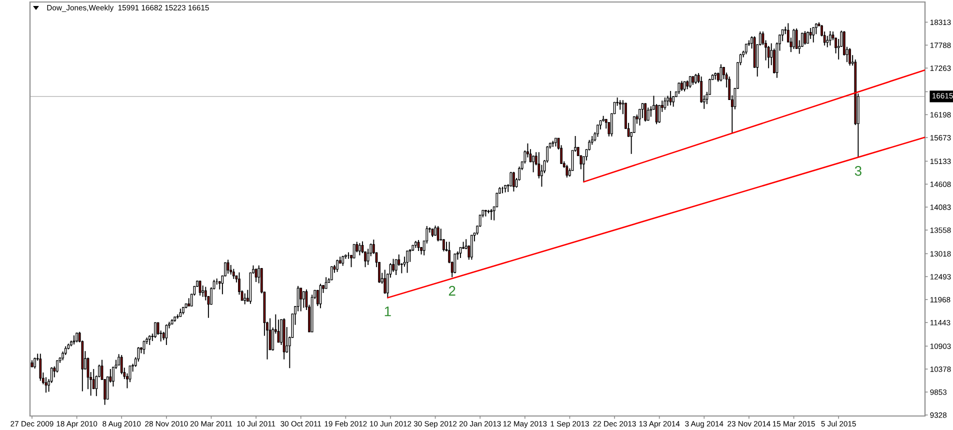 The width and height of the screenshot is (953, 430). What do you see at coordinates (858, 171) in the screenshot?
I see `annotation: 3` at bounding box center [858, 171].